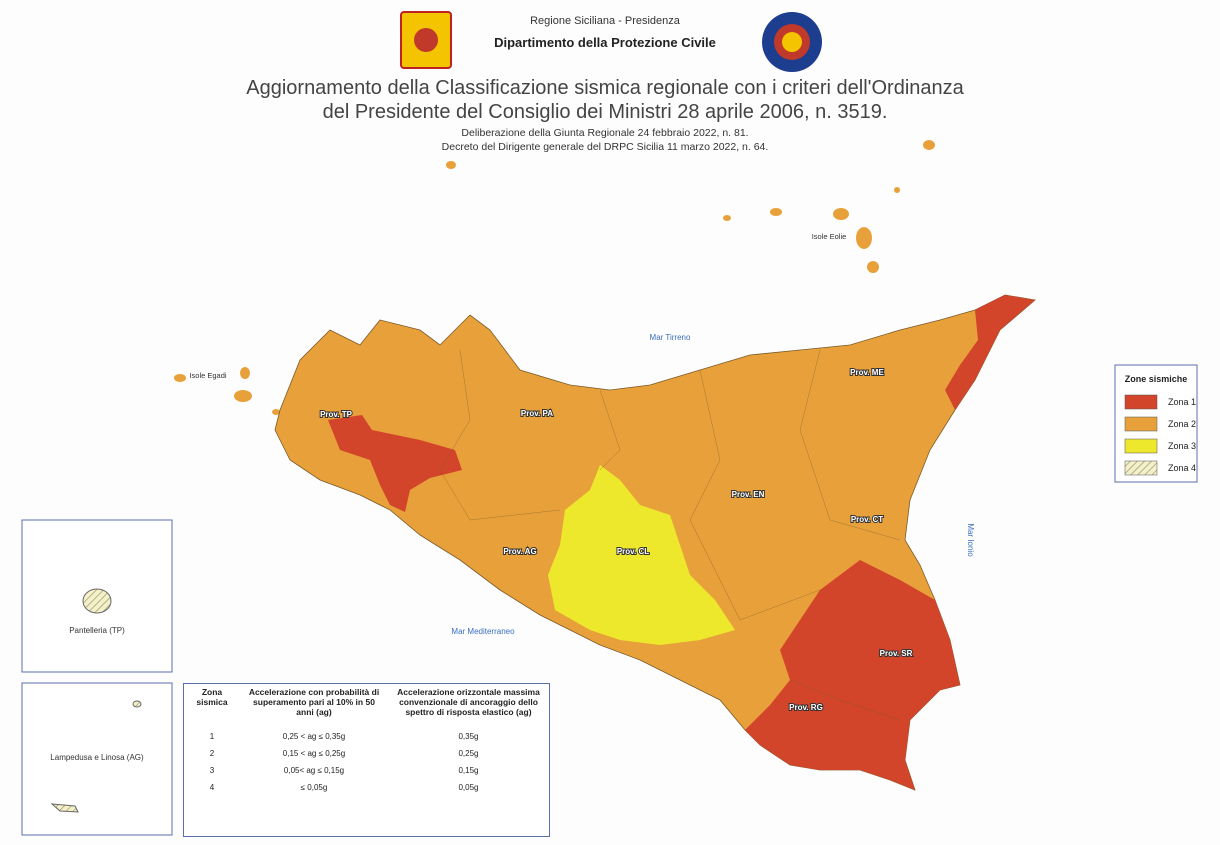 The image size is (1220, 845). I want to click on table-row: 3 0,05< ag ≤ 0,15g 0,15g, so click(366, 769).